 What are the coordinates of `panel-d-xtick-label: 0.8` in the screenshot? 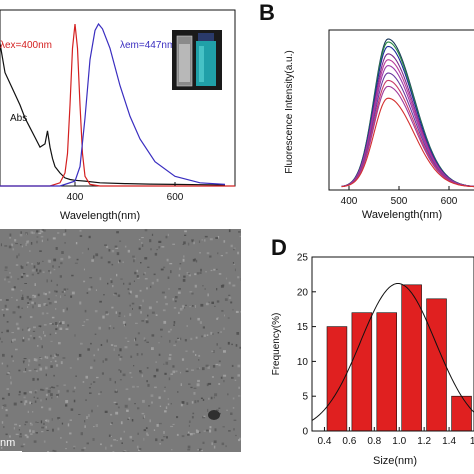 It's located at (374, 441).